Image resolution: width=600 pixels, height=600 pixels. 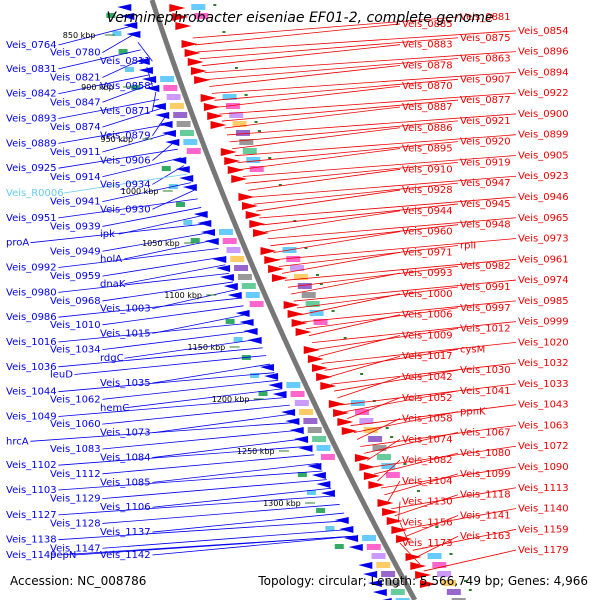 What do you see at coordinates (31, 392) in the screenshot?
I see `reverse-gene-label: Veis_1044` at bounding box center [31, 392].